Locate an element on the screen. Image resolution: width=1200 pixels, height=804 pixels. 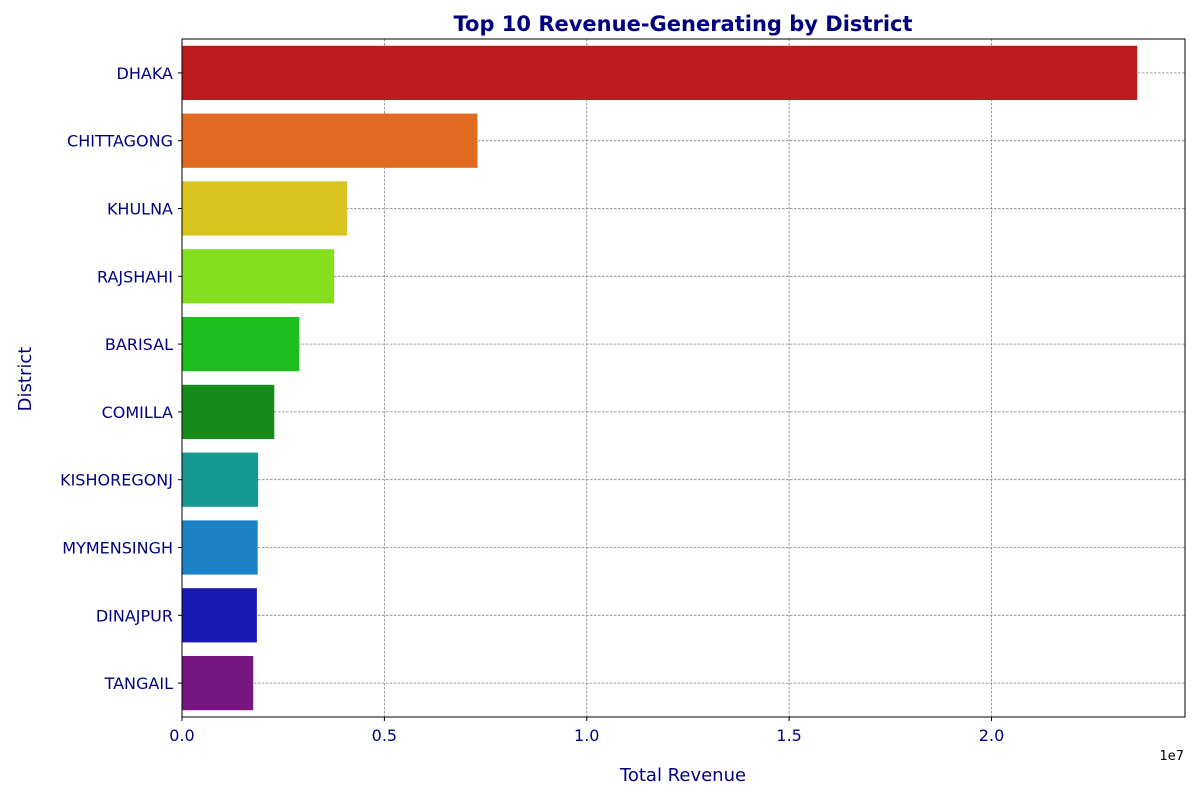
y-axis-label: District is located at coordinates (25, 379).